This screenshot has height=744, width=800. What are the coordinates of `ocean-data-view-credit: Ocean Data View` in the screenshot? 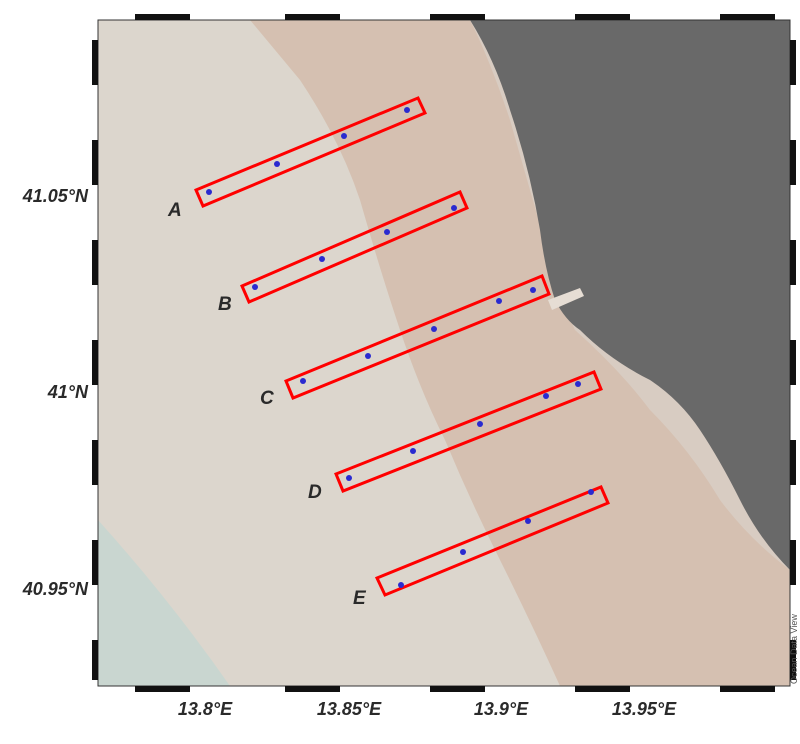 It's located at (794, 649).